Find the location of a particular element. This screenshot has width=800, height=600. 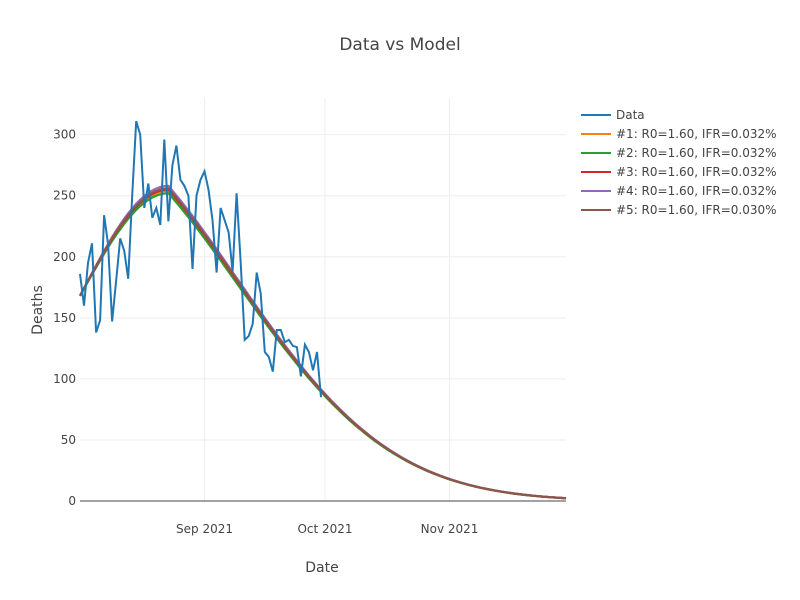

legend-label: #3: R0=1.60, IFR=0.032% is located at coordinates (696, 172).